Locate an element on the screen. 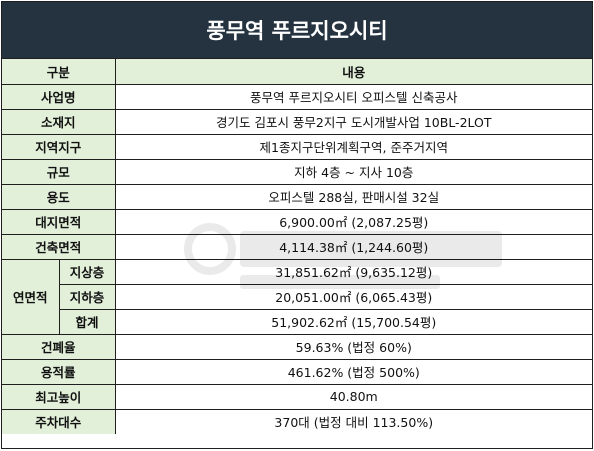 This screenshot has height=451, width=594. sub-row-label: 지상층 is located at coordinates (87, 271).